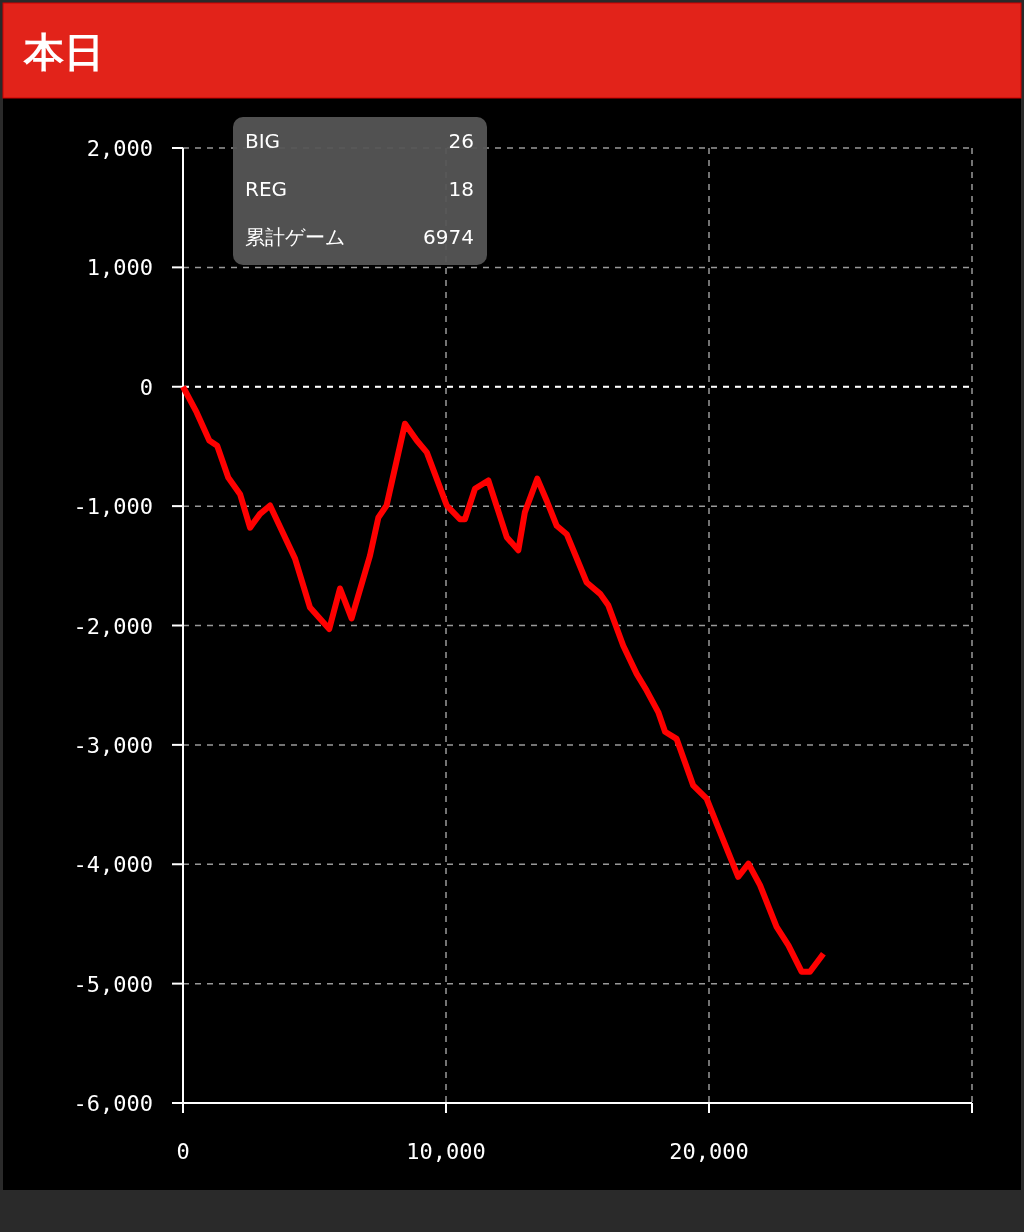  Describe the element at coordinates (263, 141) in the screenshot. I see `annotation: BIG` at that location.